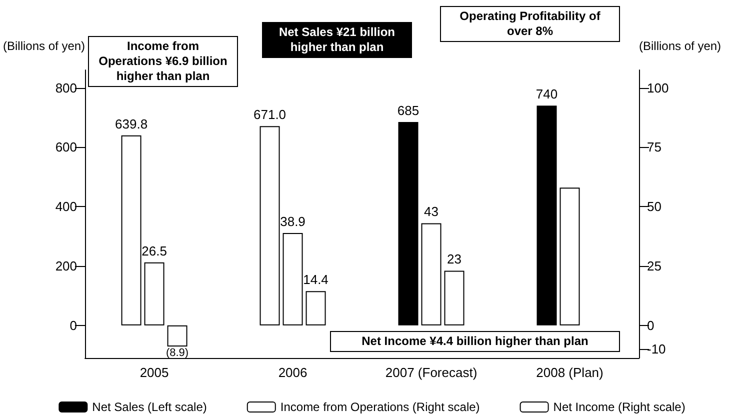 The image size is (744, 420). What do you see at coordinates (431, 212) in the screenshot?
I see `data-label: 43` at bounding box center [431, 212].